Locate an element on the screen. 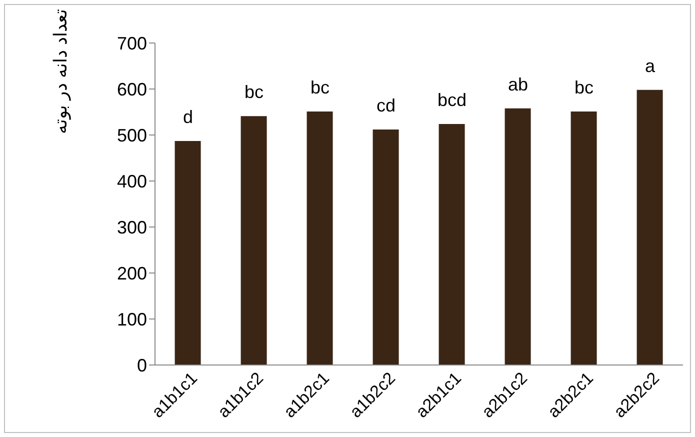  annotation: bcd is located at coordinates (452, 100).